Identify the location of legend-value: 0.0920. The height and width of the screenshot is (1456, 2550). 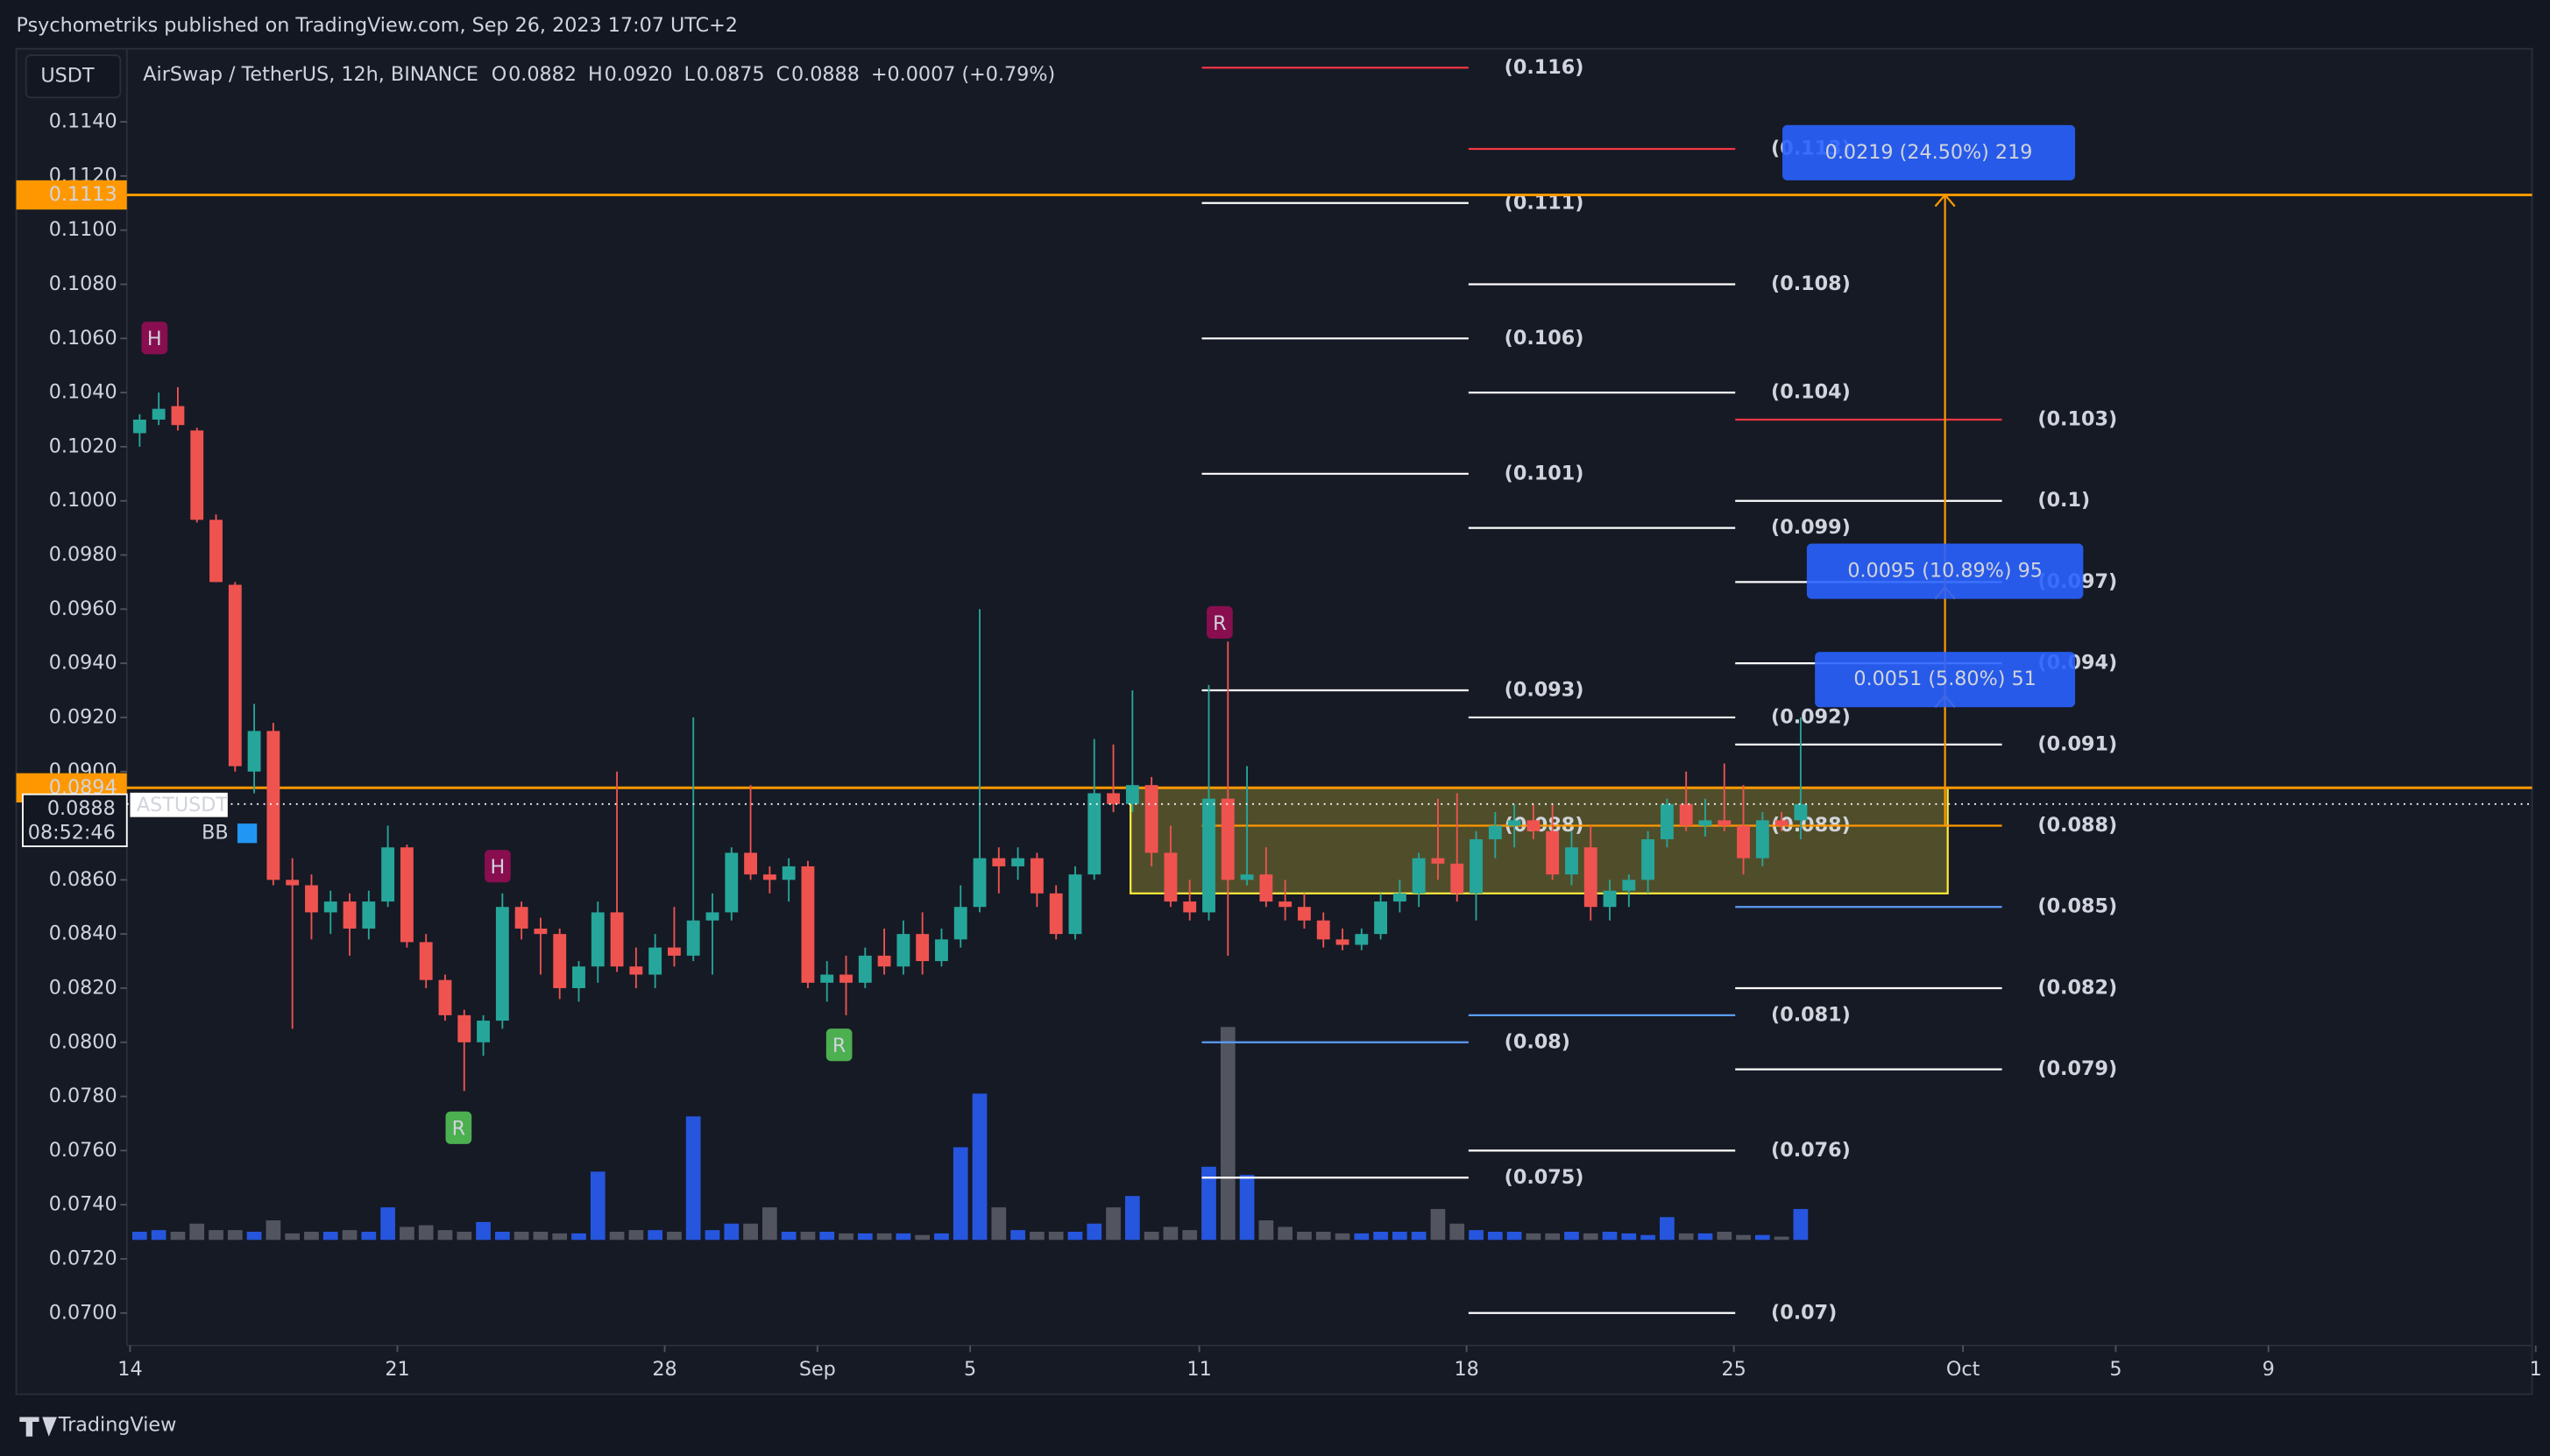
(639, 74).